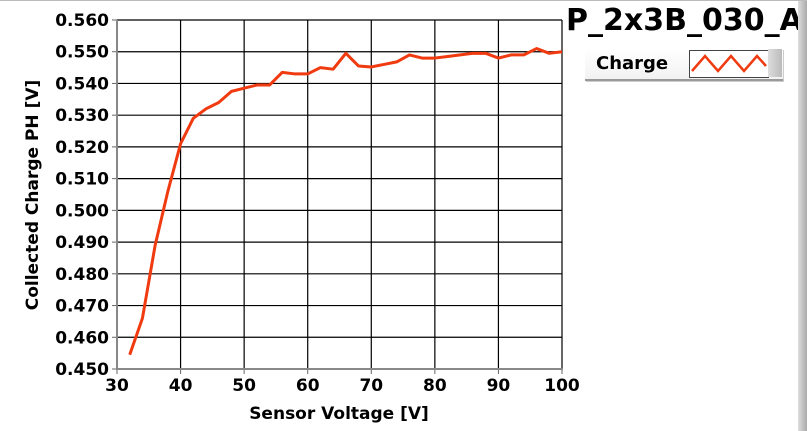 The image size is (807, 431). What do you see at coordinates (82, 84) in the screenshot?
I see `y-tick-label: 0.540` at bounding box center [82, 84].